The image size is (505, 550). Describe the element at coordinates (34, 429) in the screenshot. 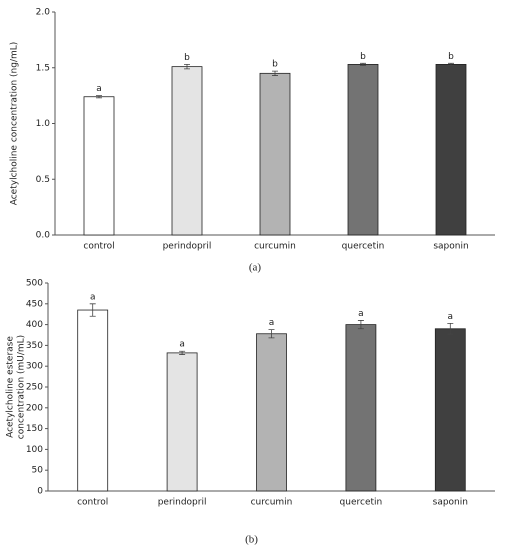

I see `y-tick-label: 150` at that location.